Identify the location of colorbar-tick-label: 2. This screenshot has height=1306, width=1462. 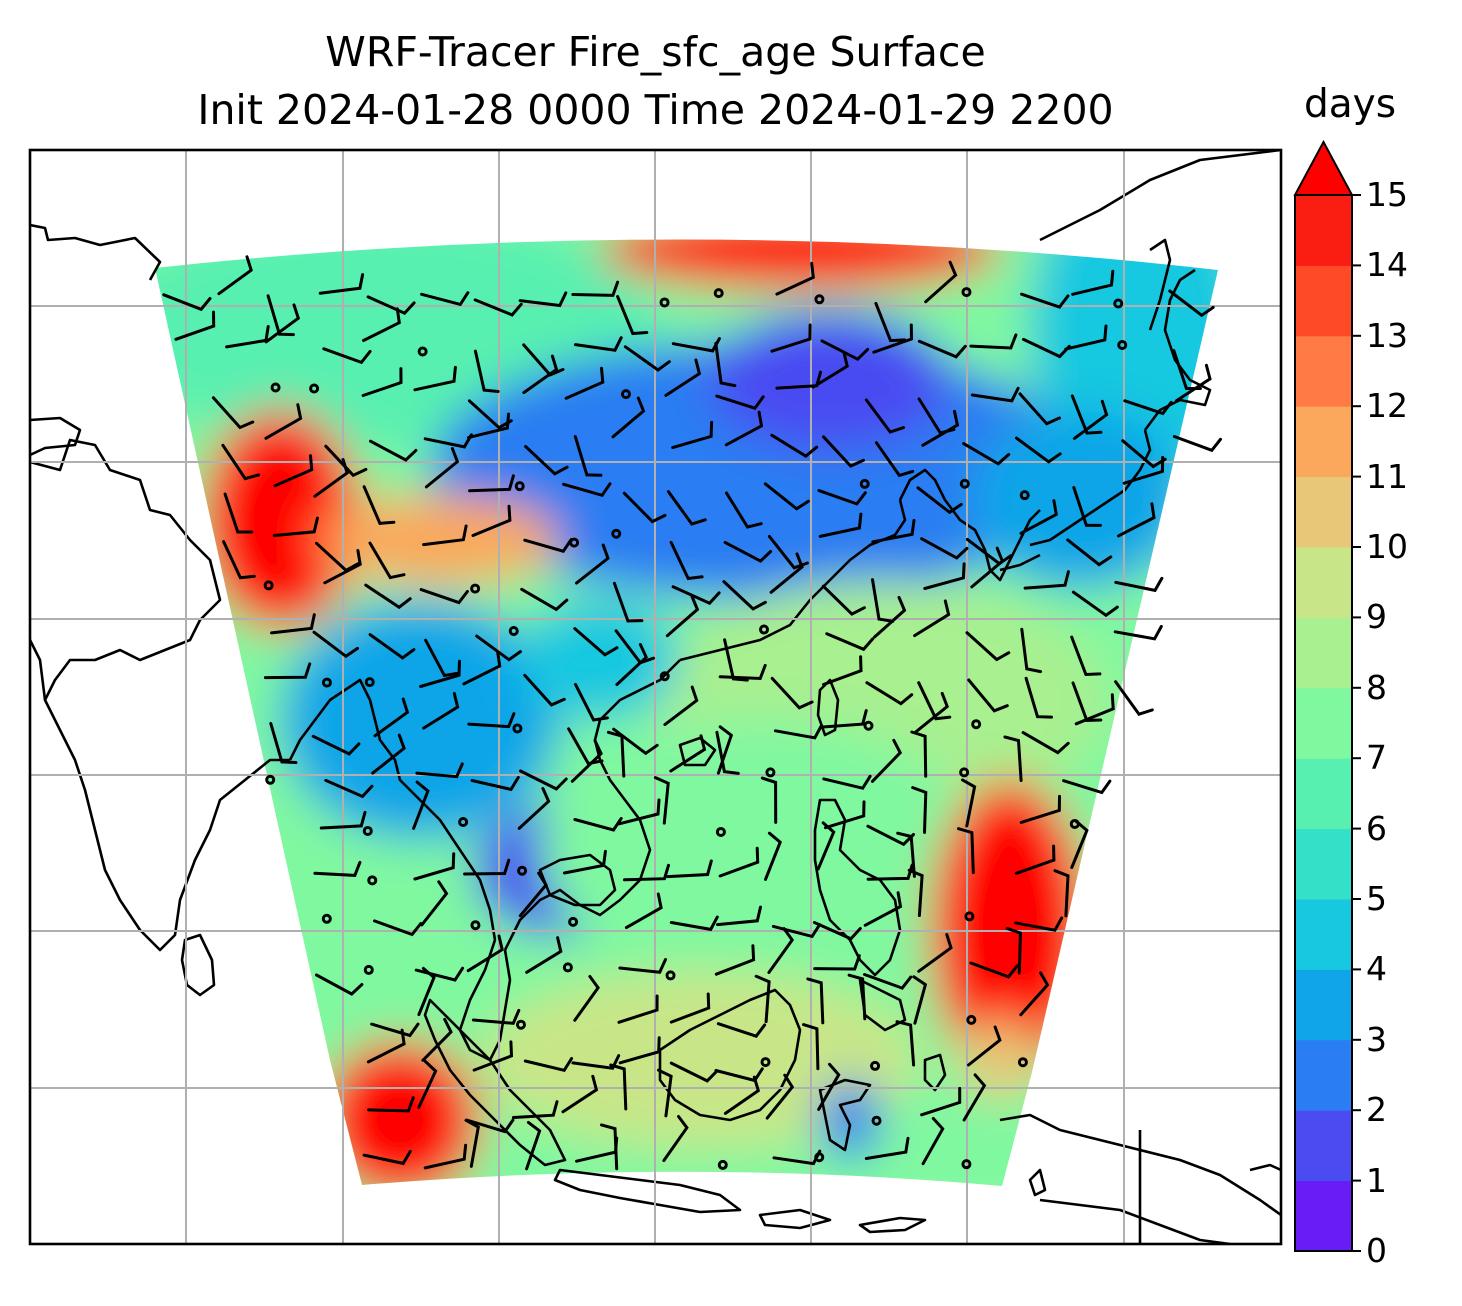
(1376, 1110).